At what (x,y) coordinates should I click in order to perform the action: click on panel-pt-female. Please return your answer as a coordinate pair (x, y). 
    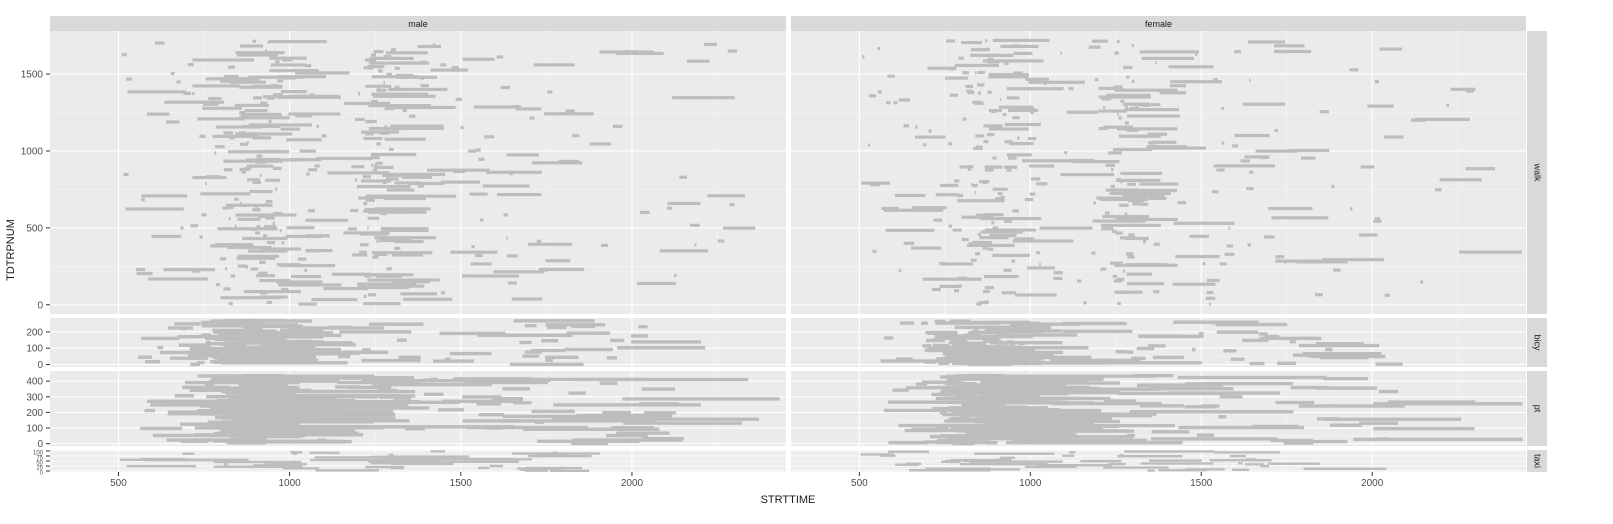
    Looking at the image, I should click on (1158, 408).